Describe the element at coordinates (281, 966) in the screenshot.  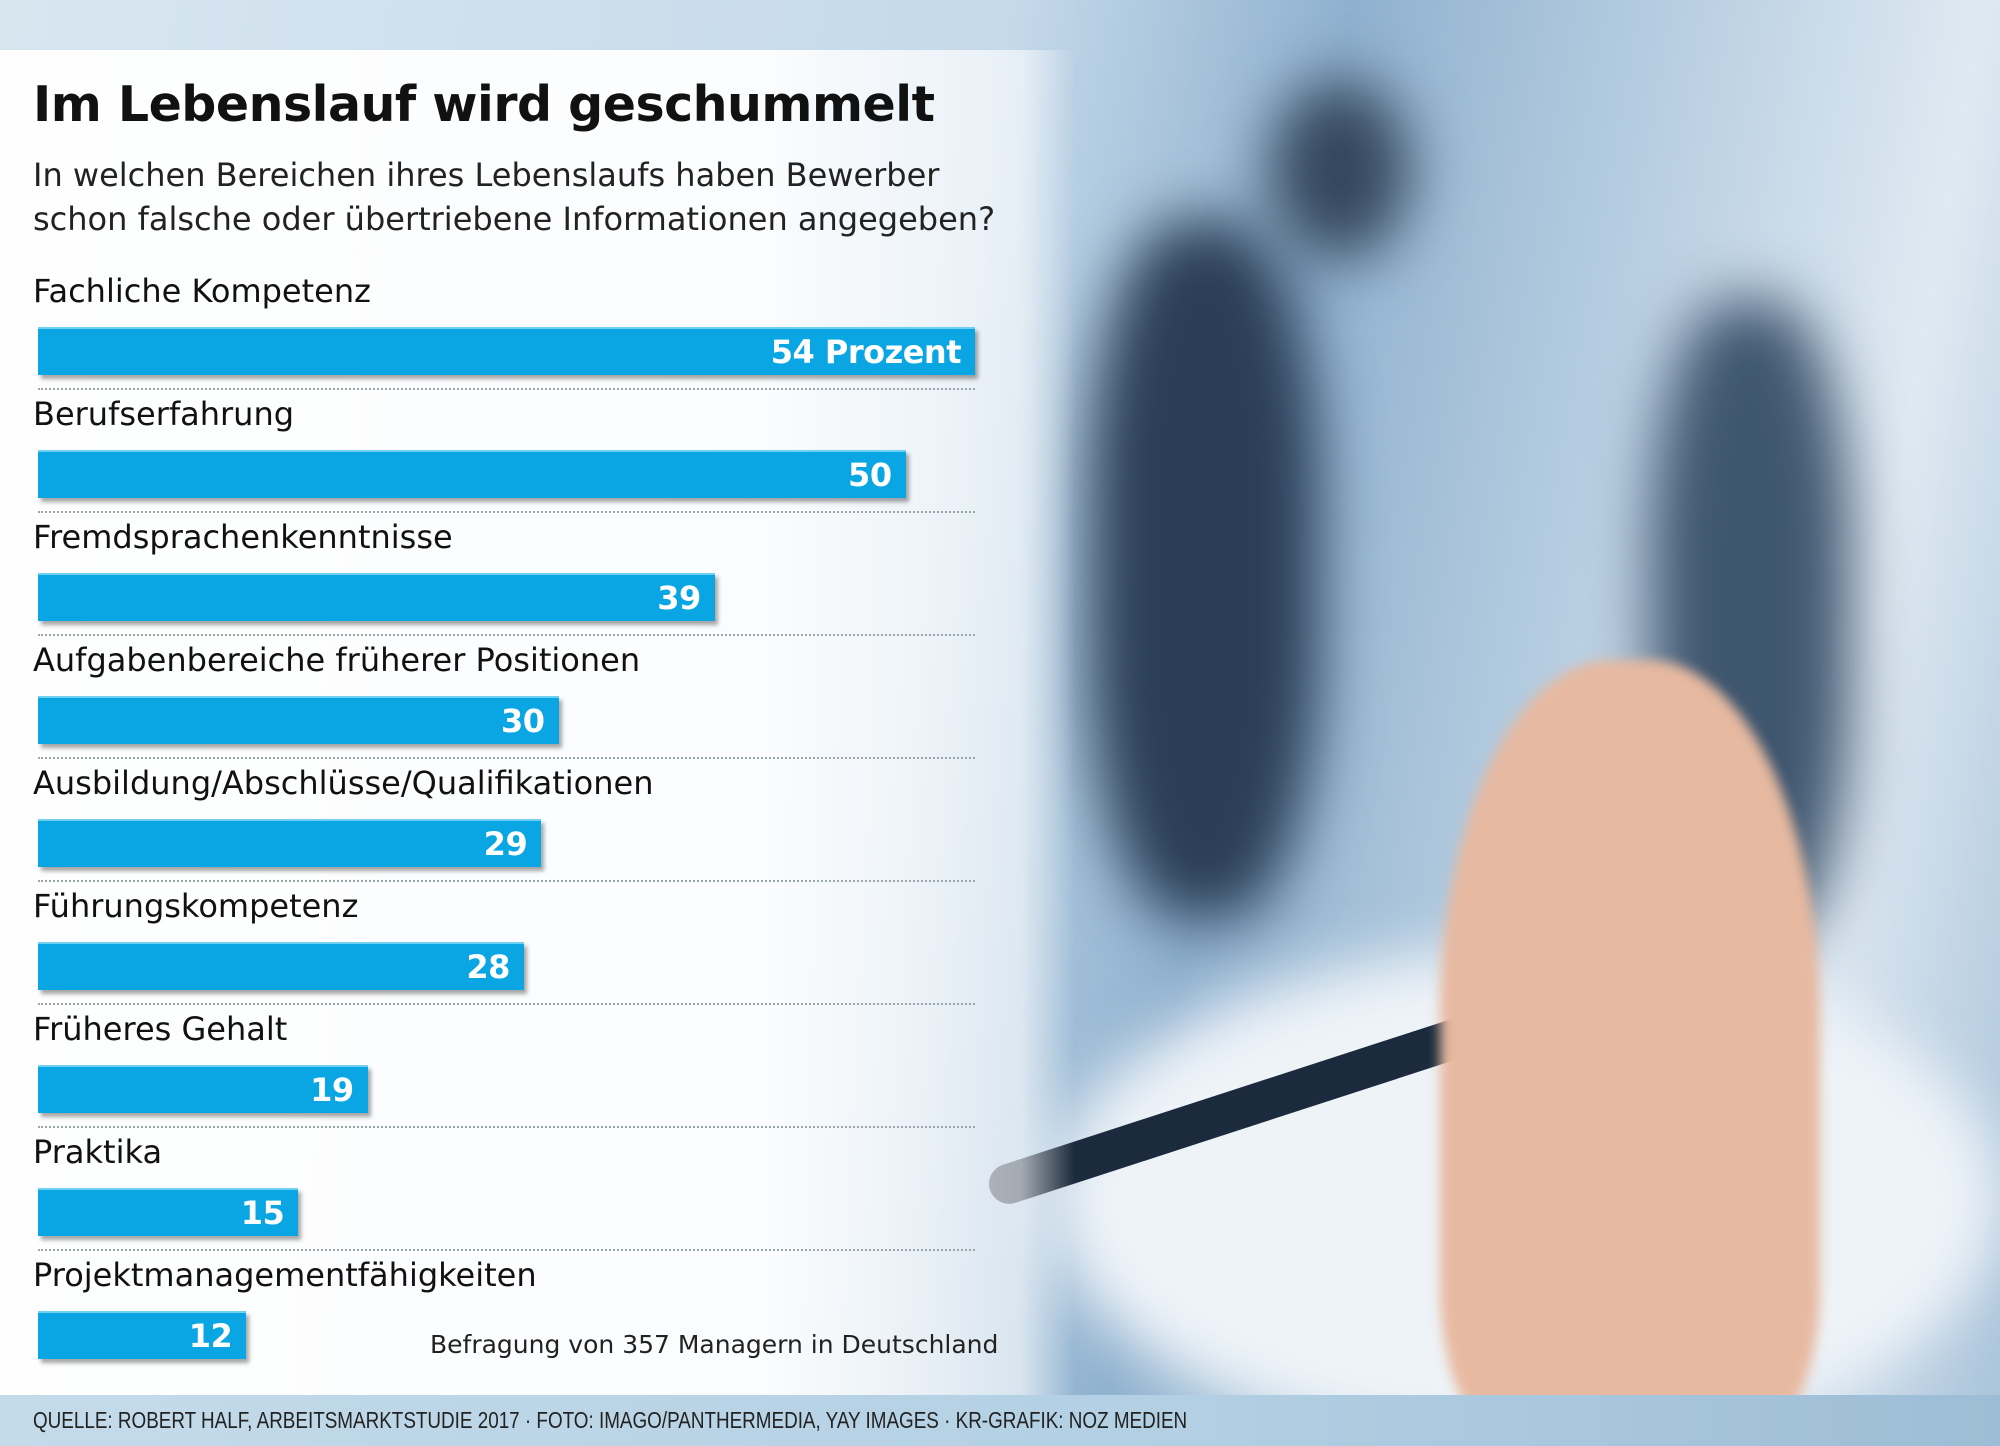
I see `bar: 28` at that location.